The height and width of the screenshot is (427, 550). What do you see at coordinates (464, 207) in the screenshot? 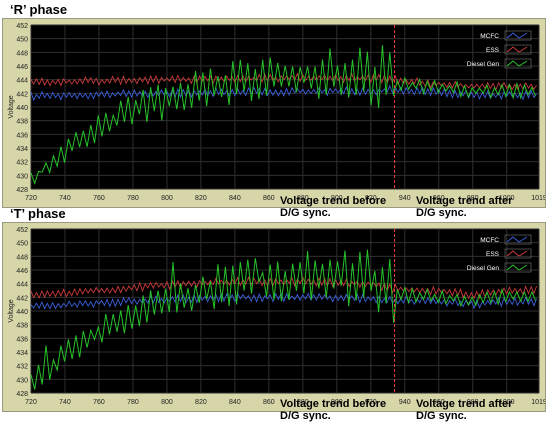
I see `r-after-sync-annotation: Voltage trend after D/G sync.` at bounding box center [464, 207].